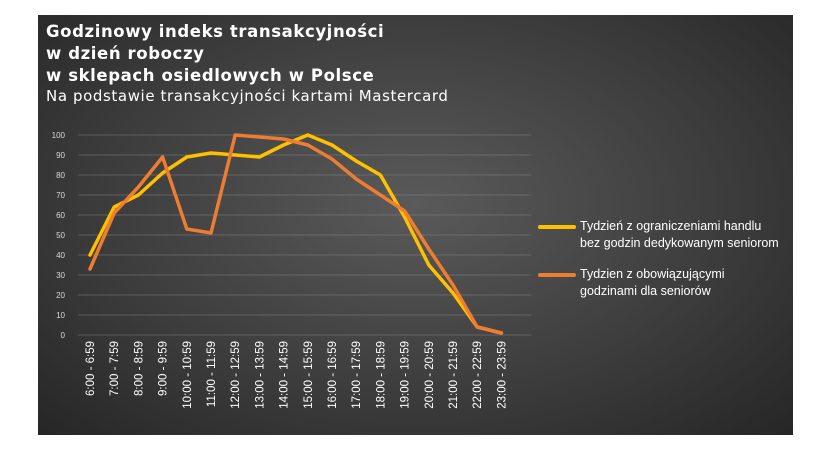 The width and height of the screenshot is (830, 457). I want to click on x-tick-label: 16:00 - 16:59, so click(333, 375).